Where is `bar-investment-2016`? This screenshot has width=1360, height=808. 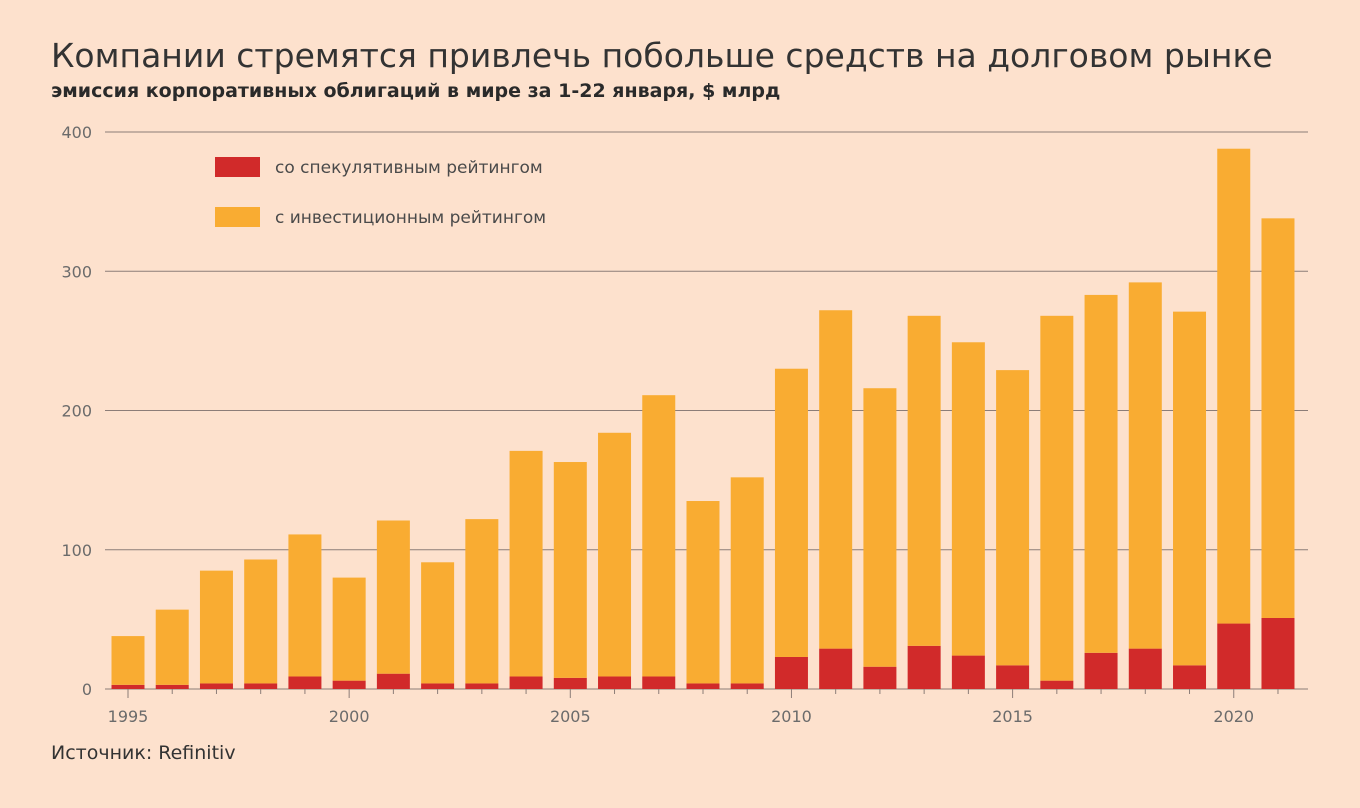 bar-investment-2016 is located at coordinates (1057, 498).